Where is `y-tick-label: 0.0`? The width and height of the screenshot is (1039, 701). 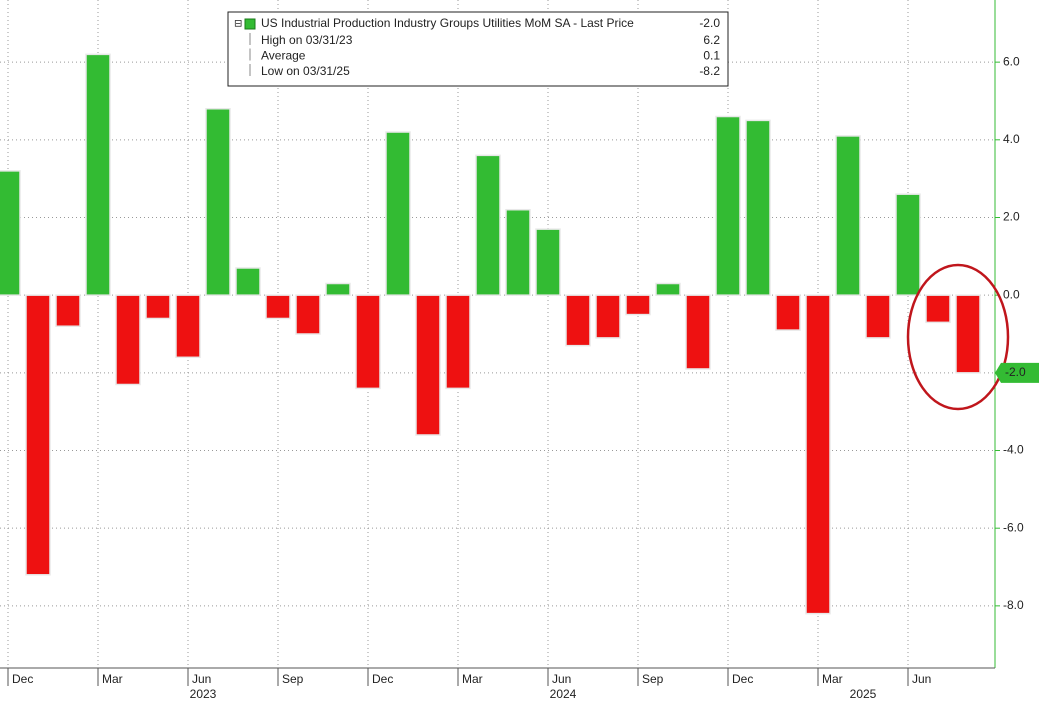 y-tick-label: 0.0 is located at coordinates (1011, 294).